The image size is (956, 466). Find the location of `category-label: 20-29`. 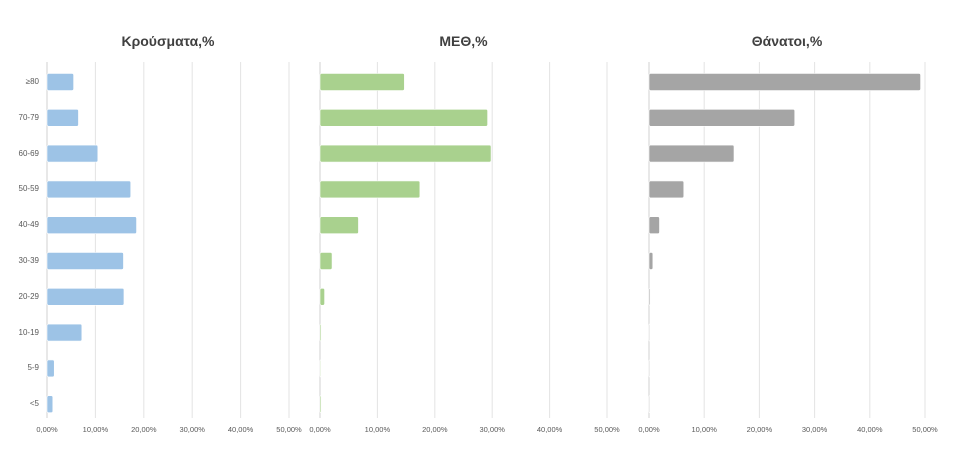

category-label: 20-29 is located at coordinates (28, 296).